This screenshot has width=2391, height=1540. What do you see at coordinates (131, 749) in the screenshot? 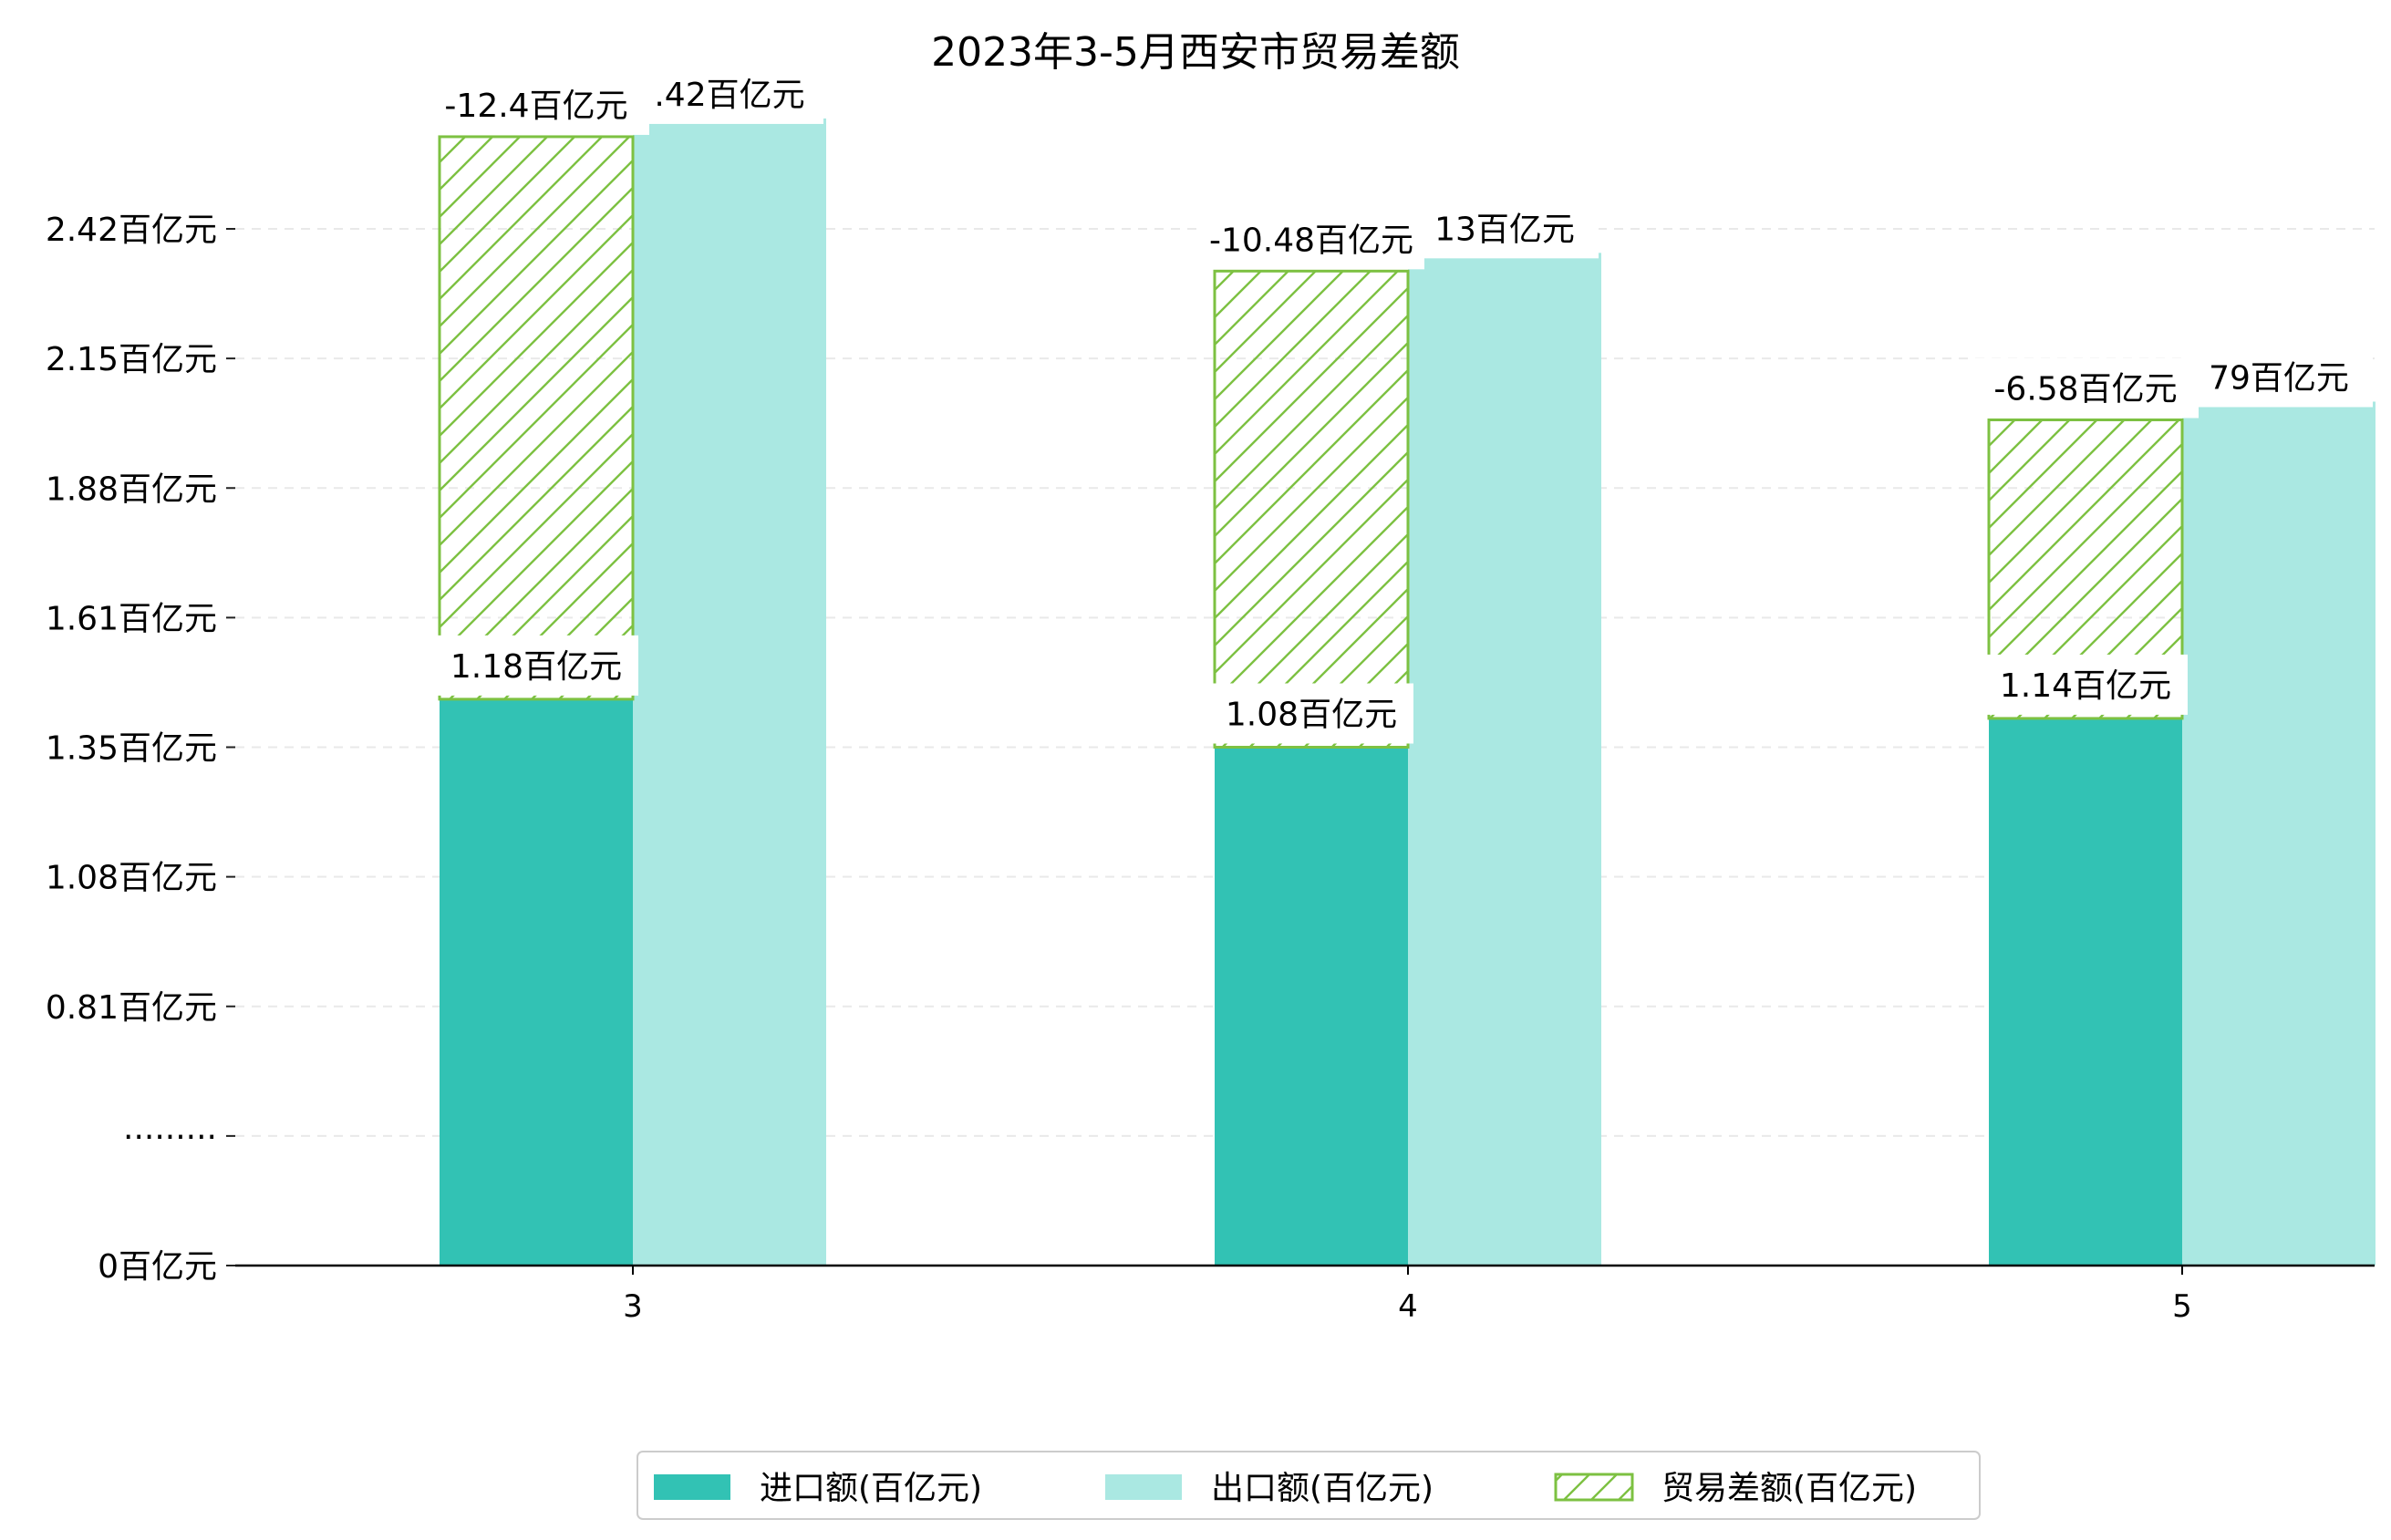
I see `y-tick-label: 1.35百亿元` at bounding box center [131, 749].